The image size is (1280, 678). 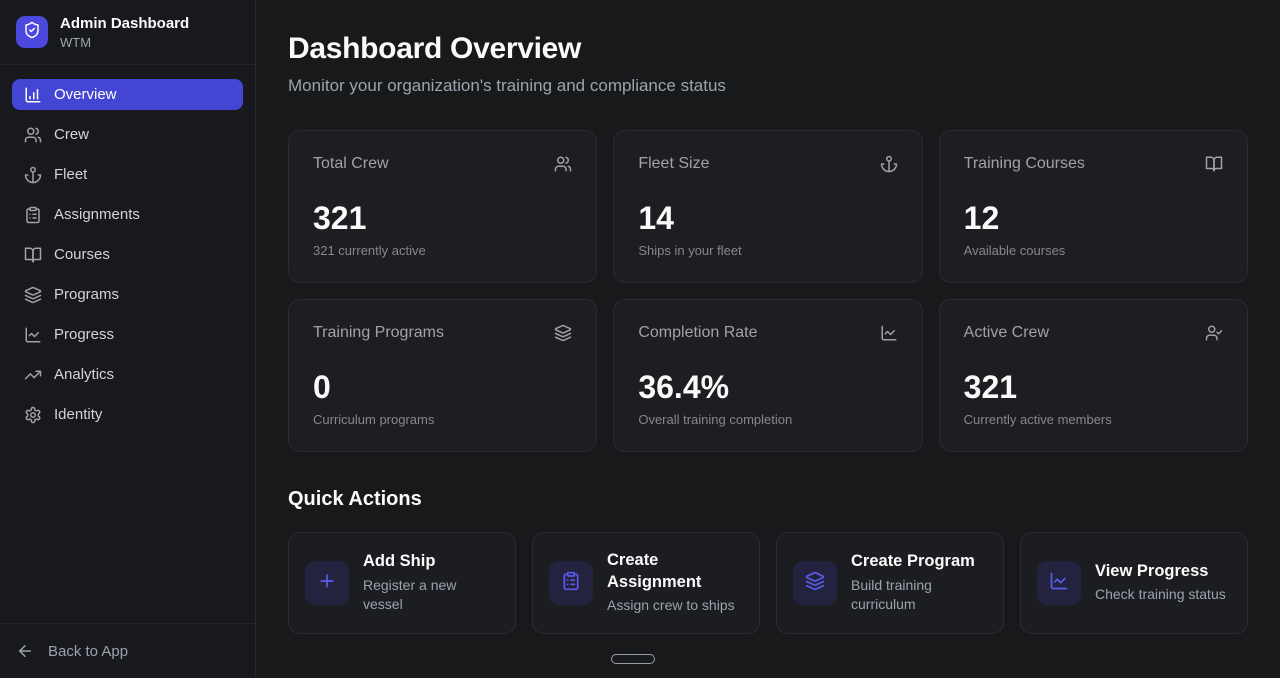 I want to click on quick-action-create-assignment: Create Assignment Assign crew to ships, so click(x=646, y=583).